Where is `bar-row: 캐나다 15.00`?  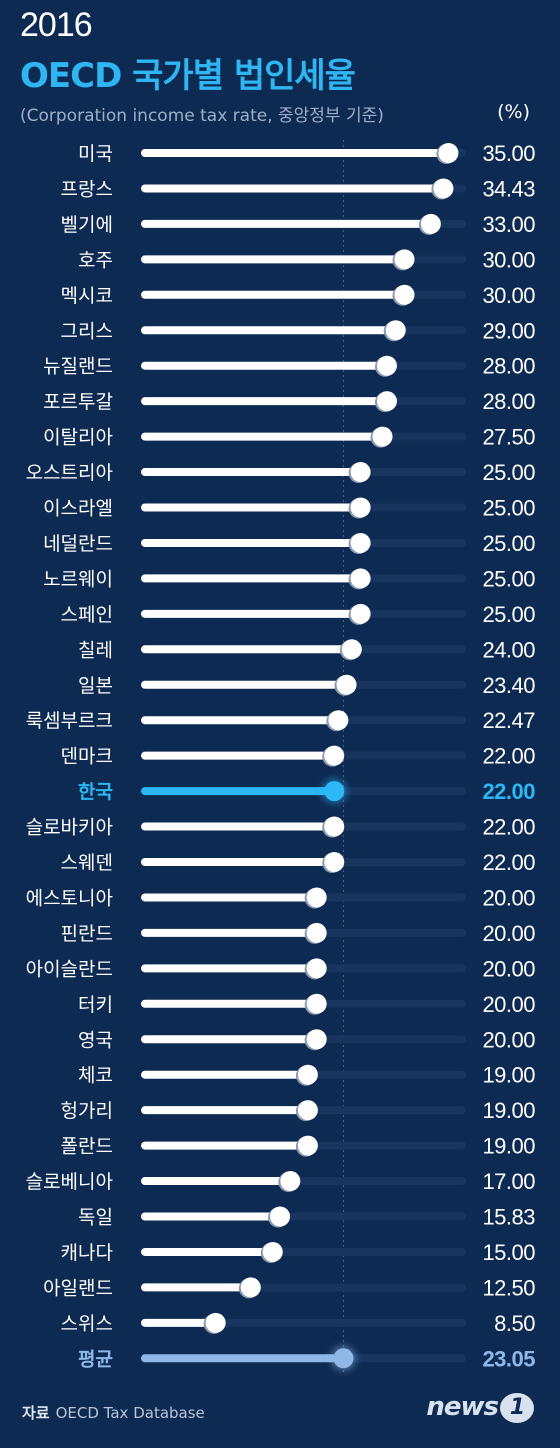 bar-row: 캐나다 15.00 is located at coordinates (298, 1252).